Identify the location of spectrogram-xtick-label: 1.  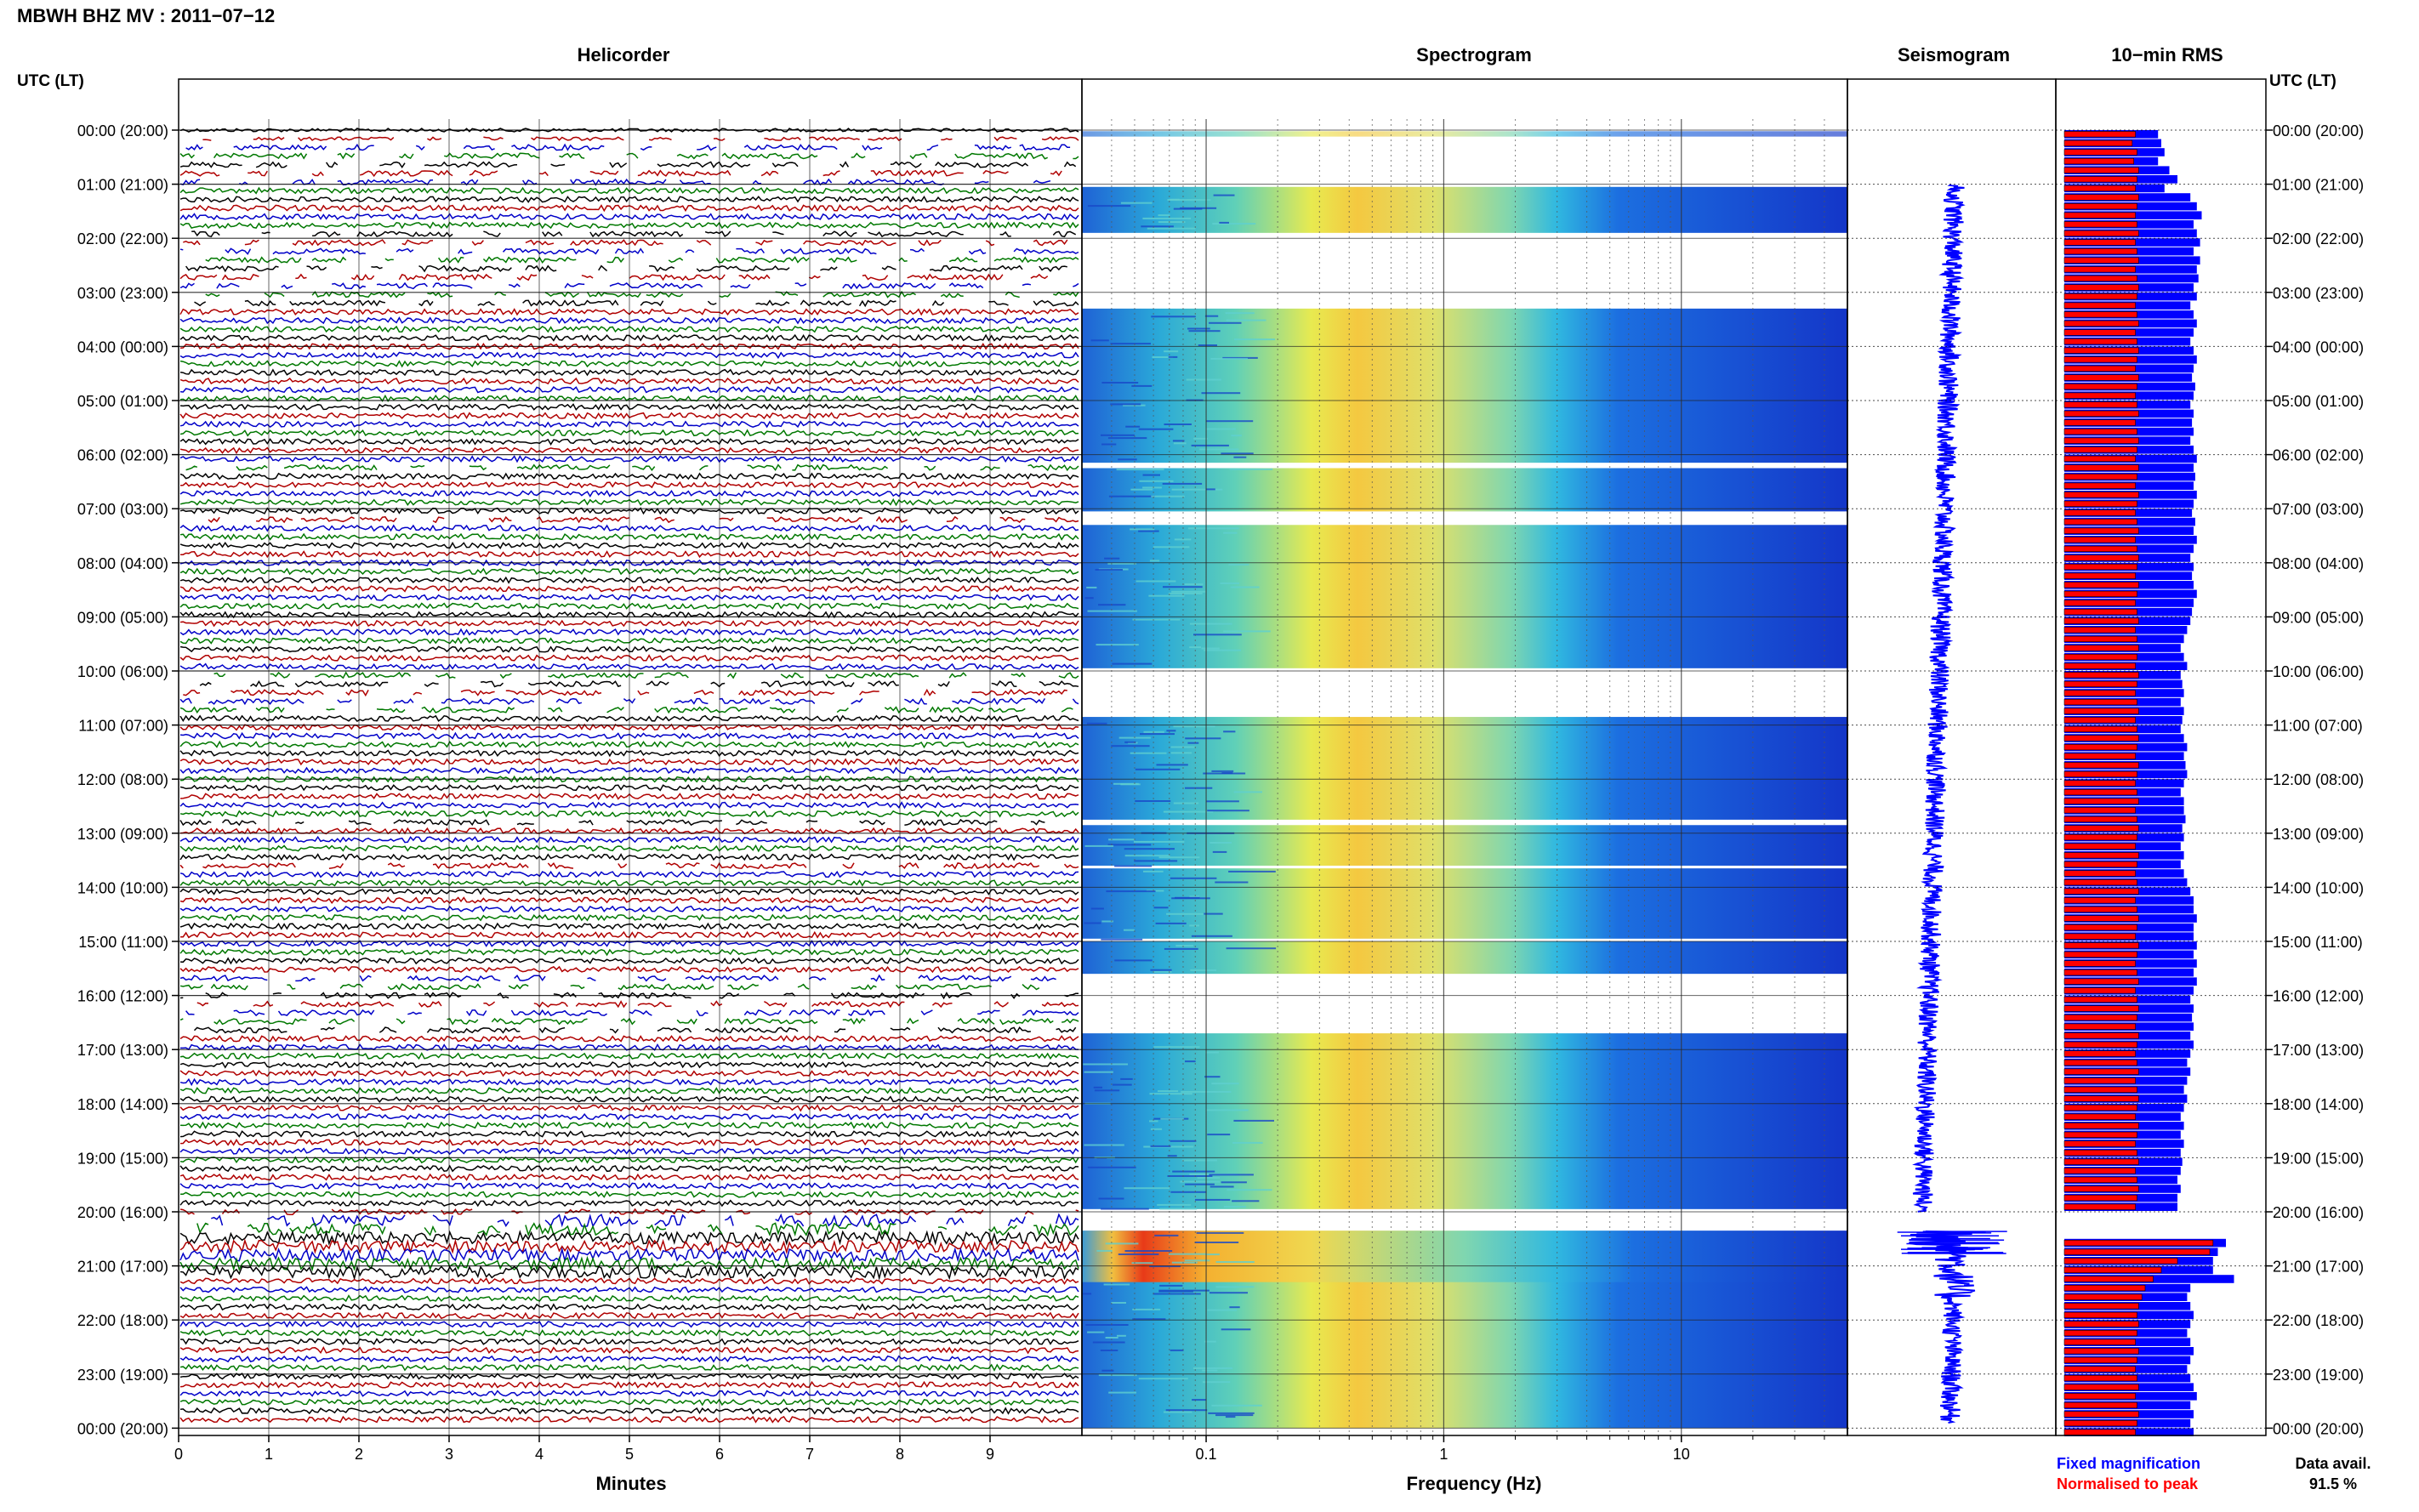
(1443, 1454).